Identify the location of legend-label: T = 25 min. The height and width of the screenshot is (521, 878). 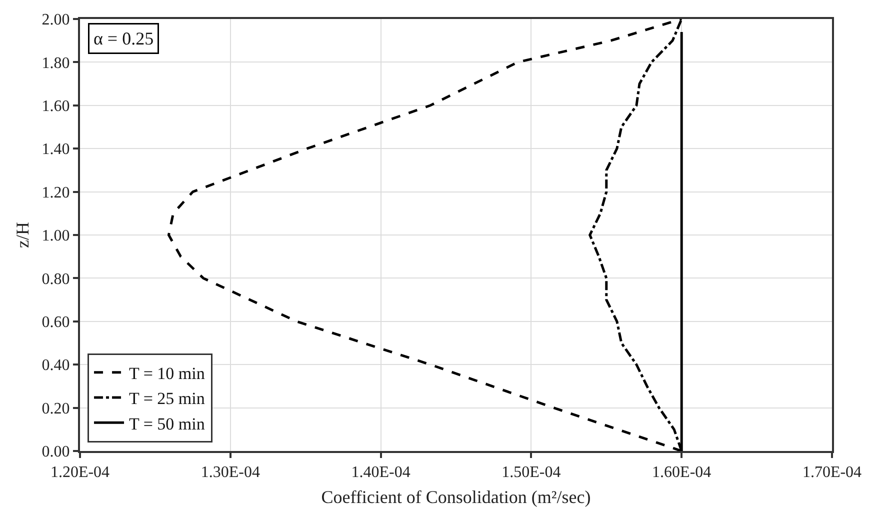
(167, 398).